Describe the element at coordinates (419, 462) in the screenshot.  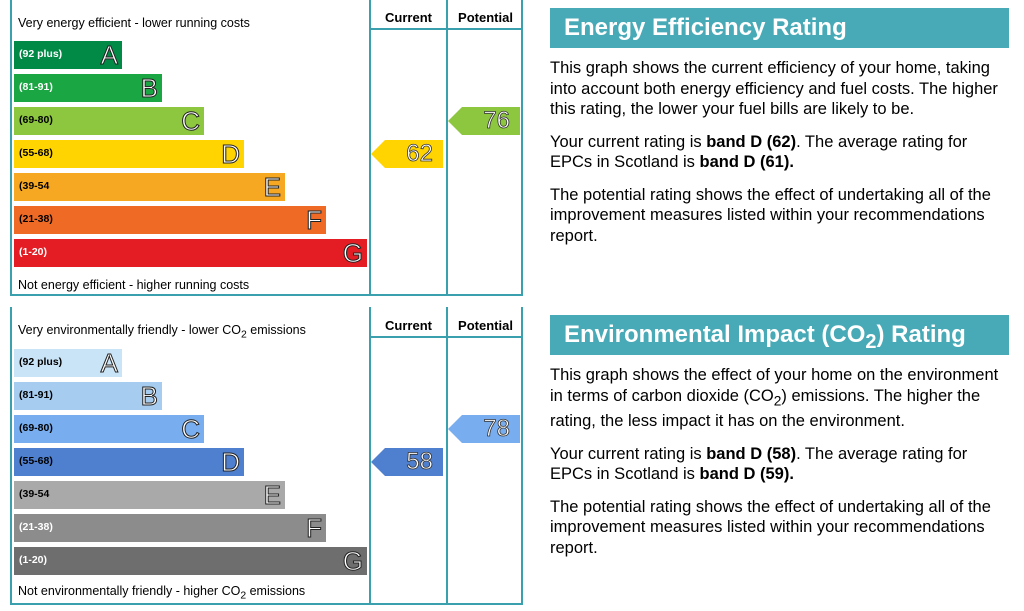
I see `current-rating-value: 58` at that location.